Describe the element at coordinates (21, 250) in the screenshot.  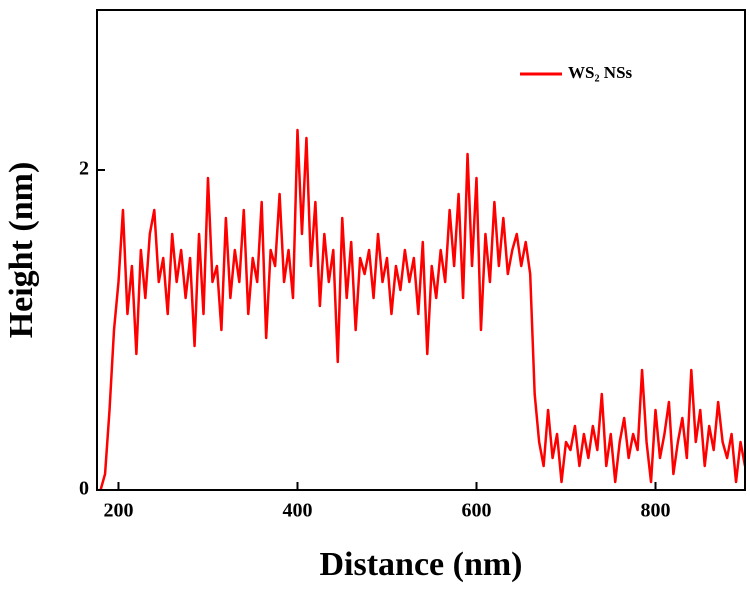
I see `y-axis-label: Height (nm)` at that location.